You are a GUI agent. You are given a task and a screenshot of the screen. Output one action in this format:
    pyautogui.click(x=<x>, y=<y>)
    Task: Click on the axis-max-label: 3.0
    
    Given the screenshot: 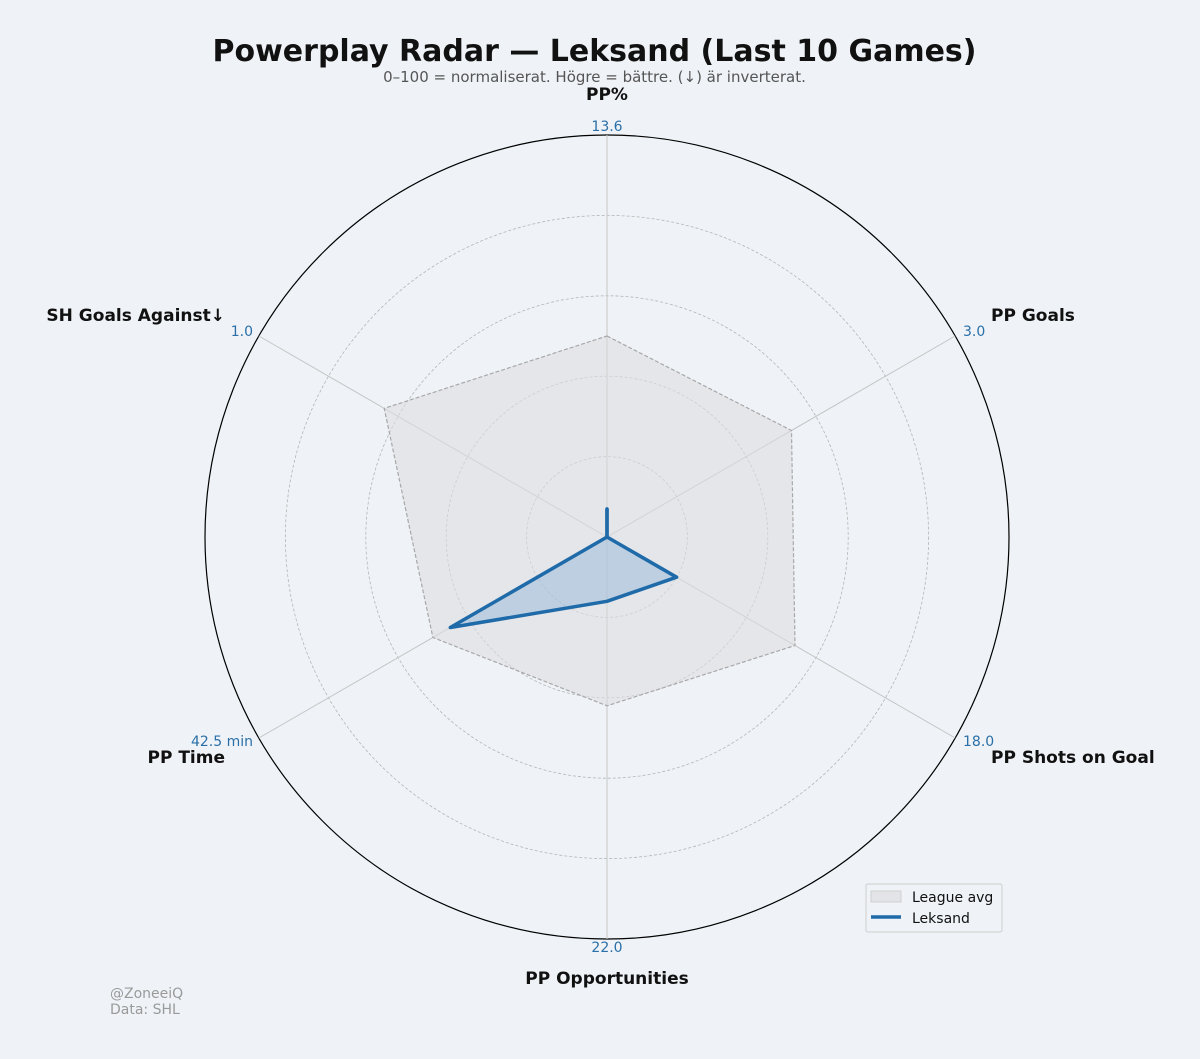 What is the action you would take?
    pyautogui.click(x=974, y=332)
    